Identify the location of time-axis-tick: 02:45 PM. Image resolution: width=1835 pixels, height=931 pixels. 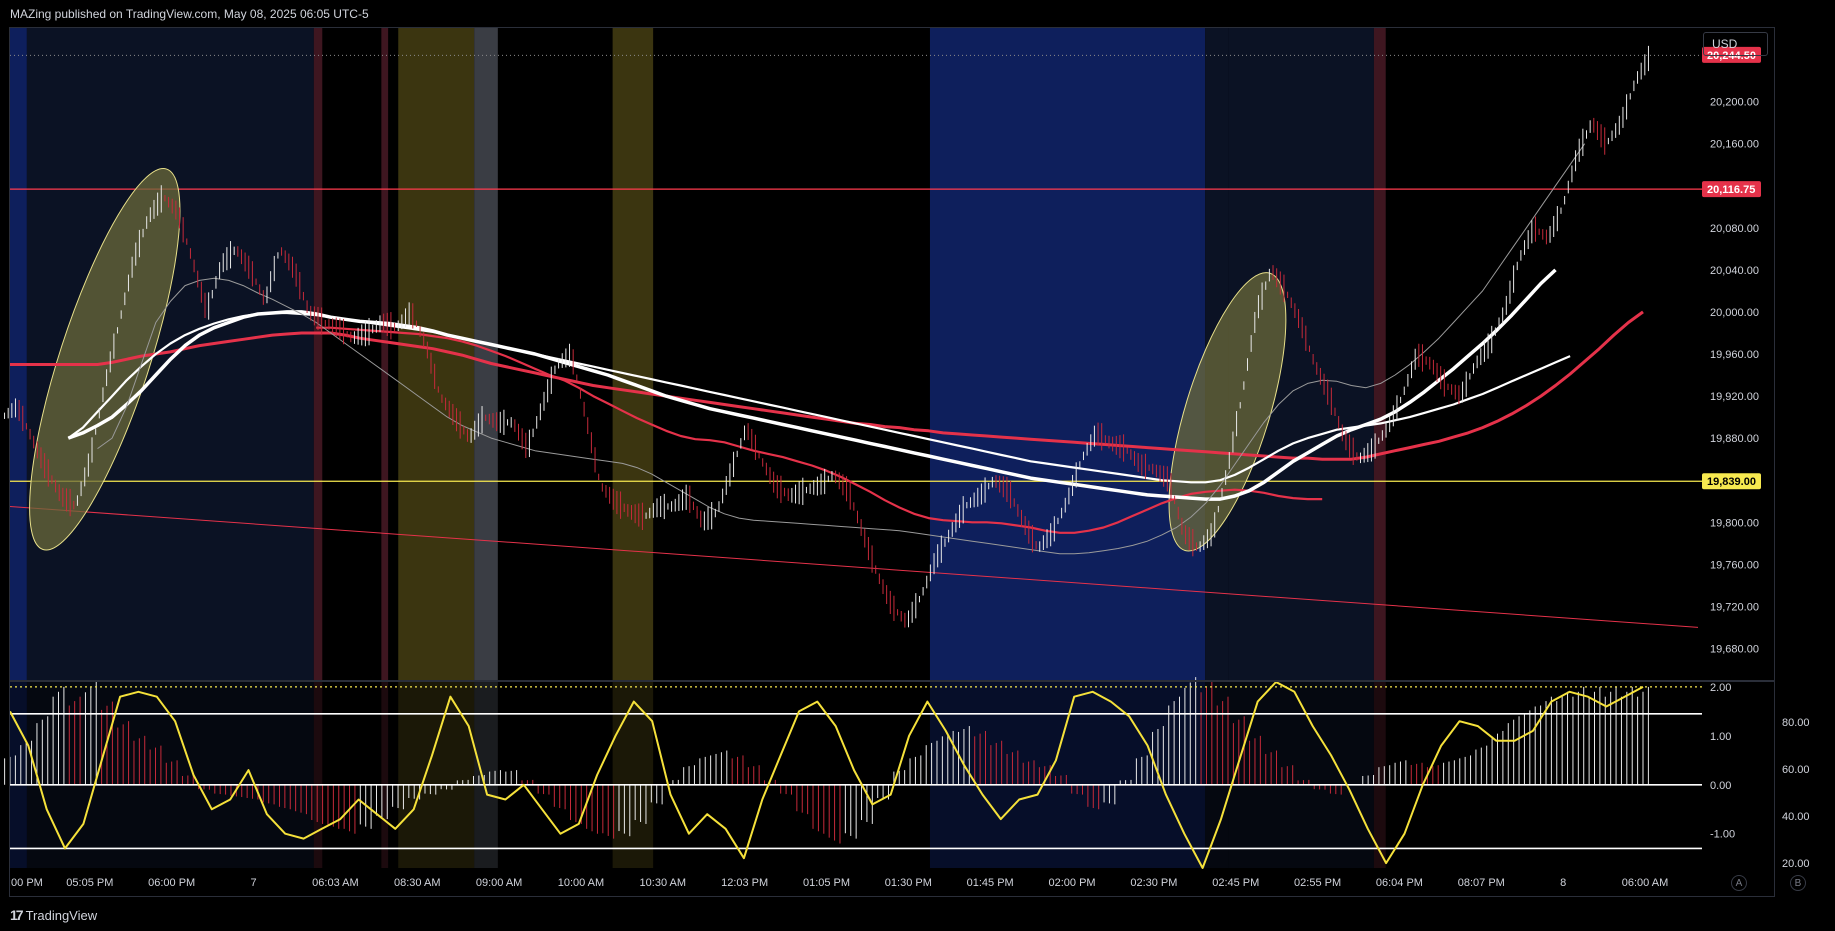
(1235, 883).